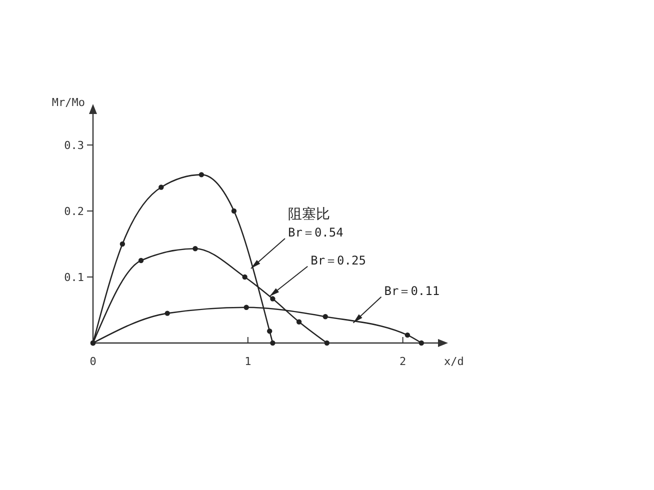 The height and width of the screenshot is (490, 654). What do you see at coordinates (412, 291) in the screenshot?
I see `text: Br＝0.11` at bounding box center [412, 291].